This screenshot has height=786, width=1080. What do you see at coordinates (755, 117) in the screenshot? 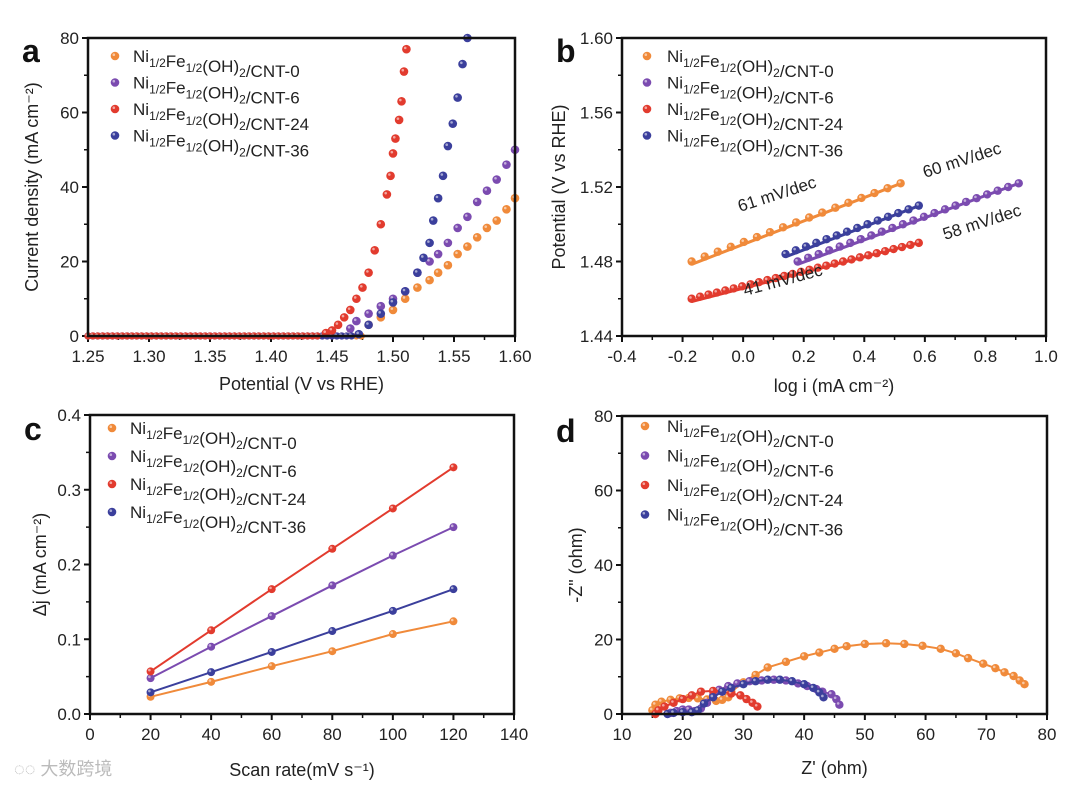
I see `legend-label: Ni1/2Fe1/2(OH)2/CNT-24` at bounding box center [755, 117].